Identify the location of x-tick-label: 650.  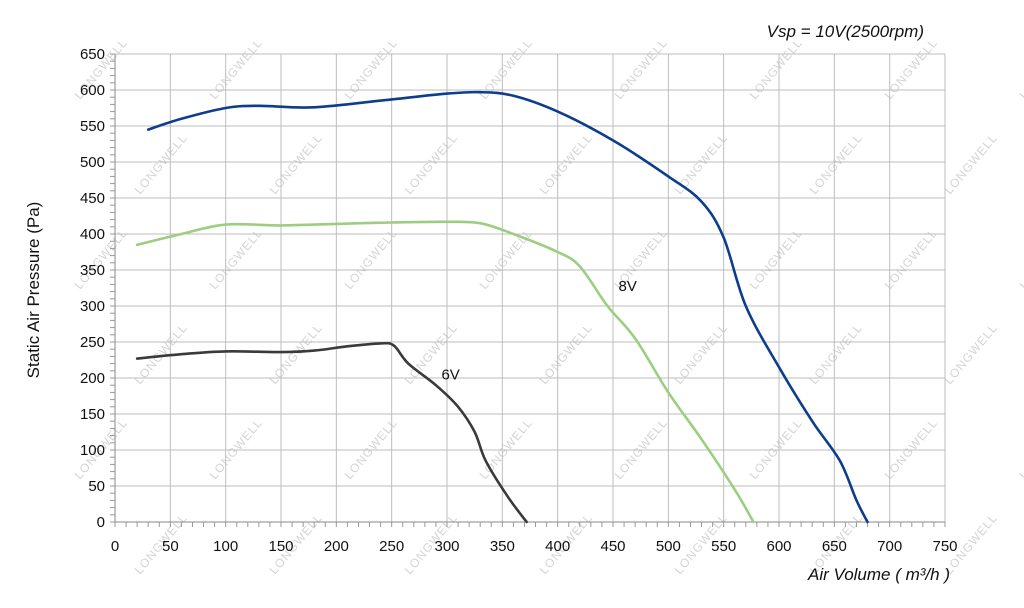
(834, 546).